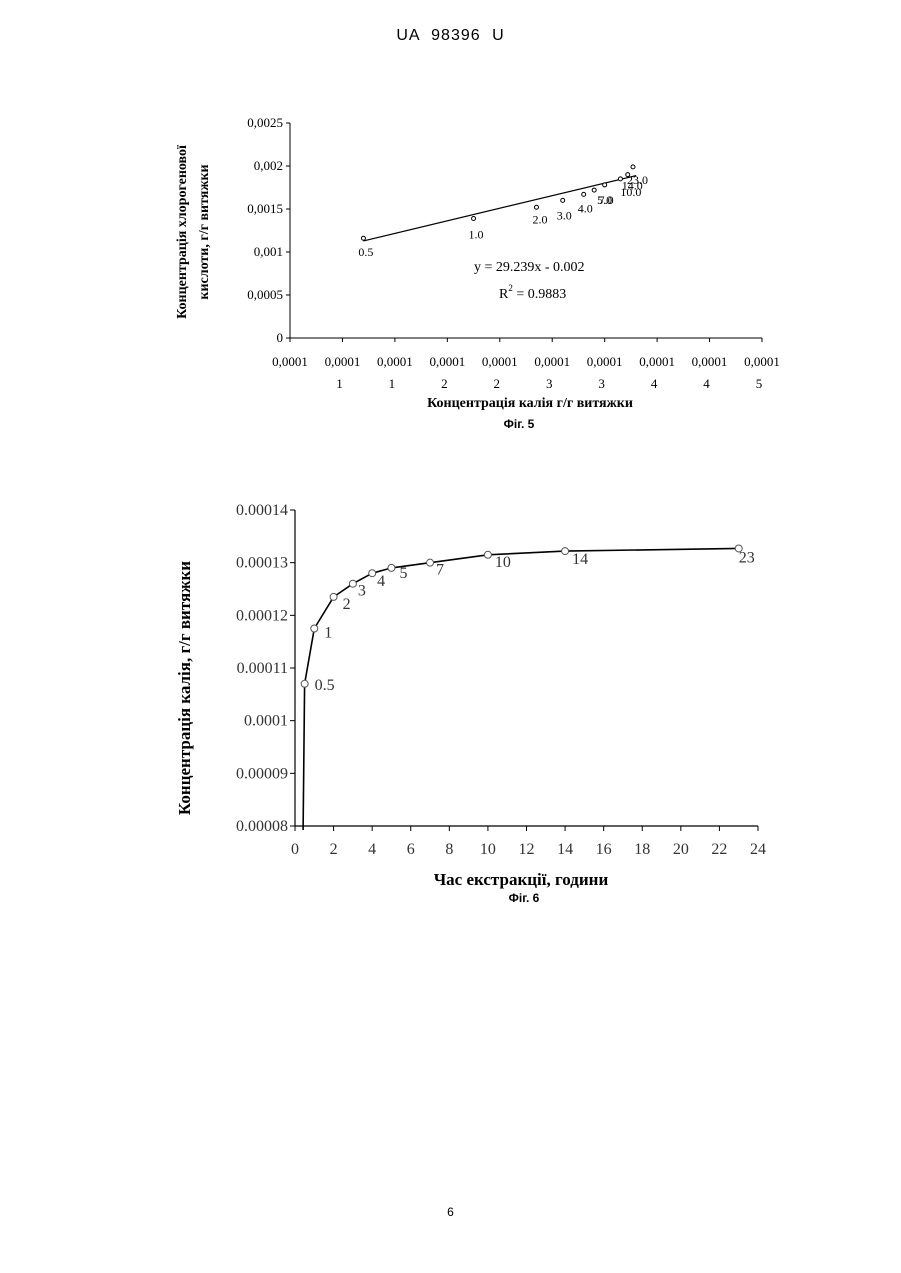 The image size is (901, 1273). Describe the element at coordinates (328, 633) in the screenshot. I see `fig6-point-label: 1` at that location.